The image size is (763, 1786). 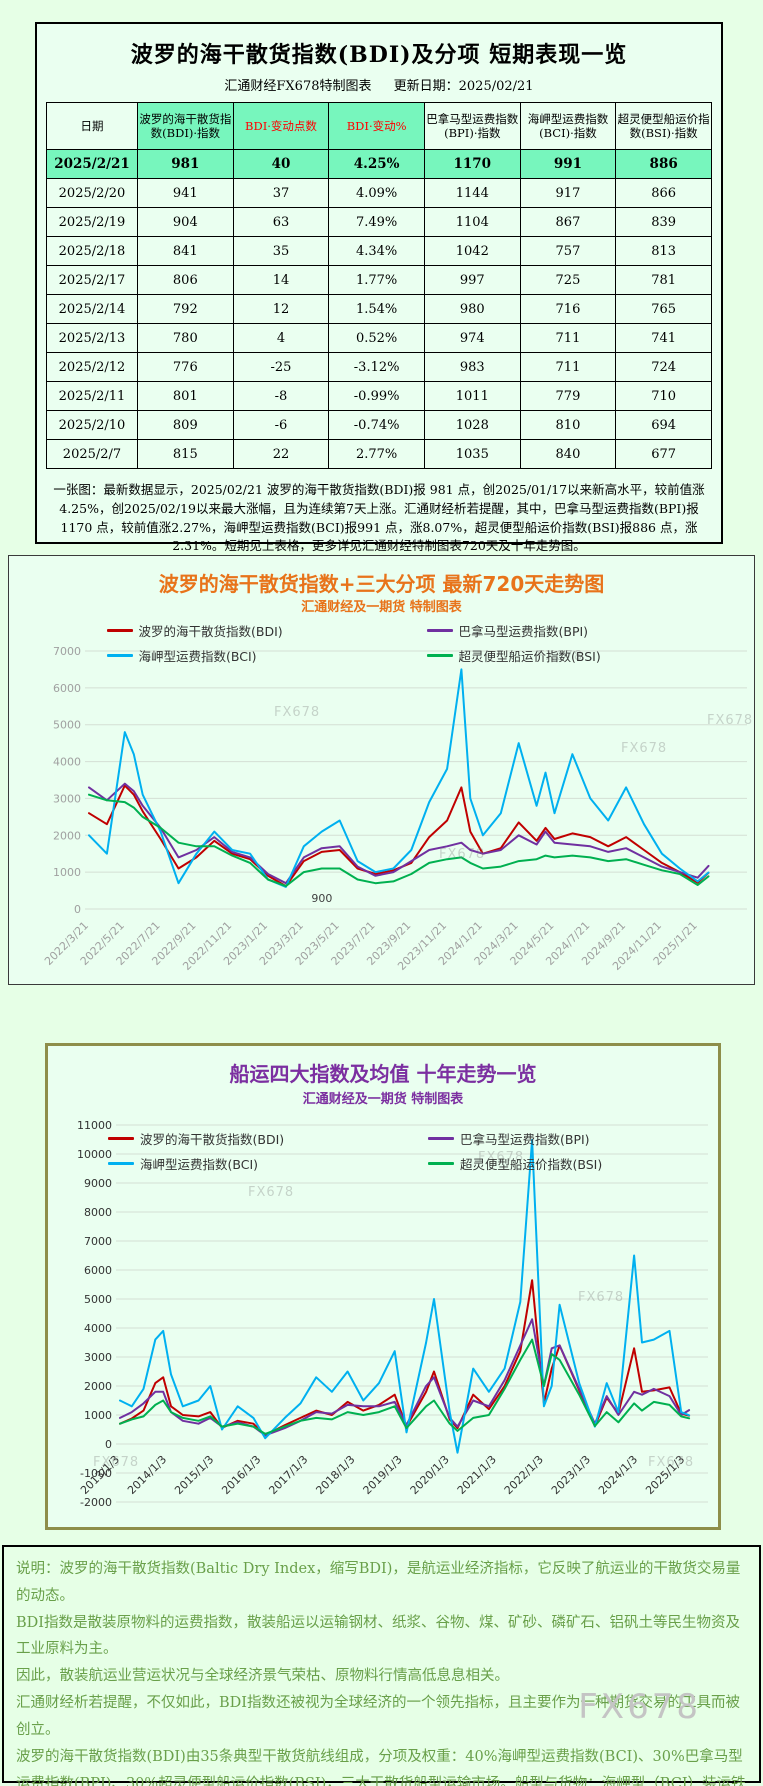 I want to click on column-header: 波罗的海干散货指数(BDI)·指数, so click(x=185, y=126).